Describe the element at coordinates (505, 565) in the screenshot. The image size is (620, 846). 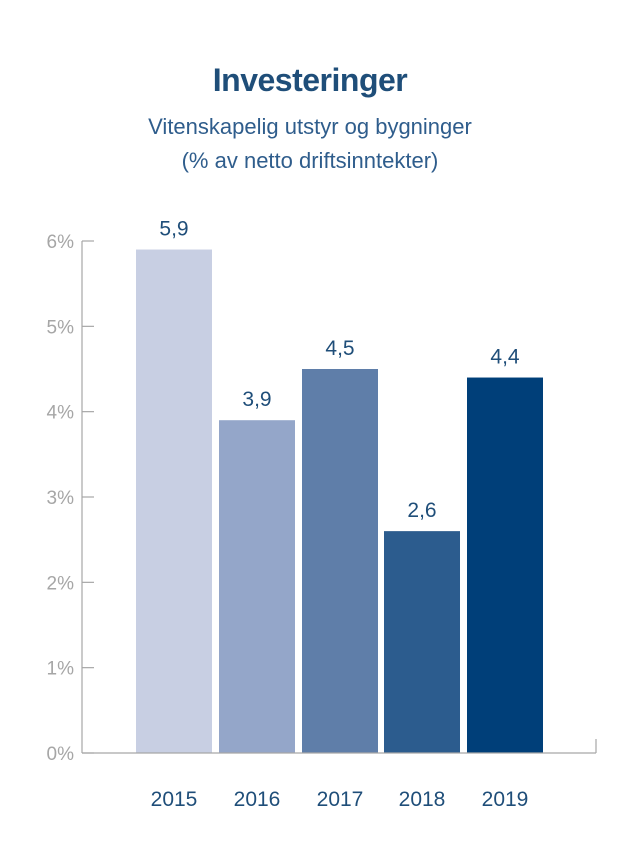
I see `bar-2019` at that location.